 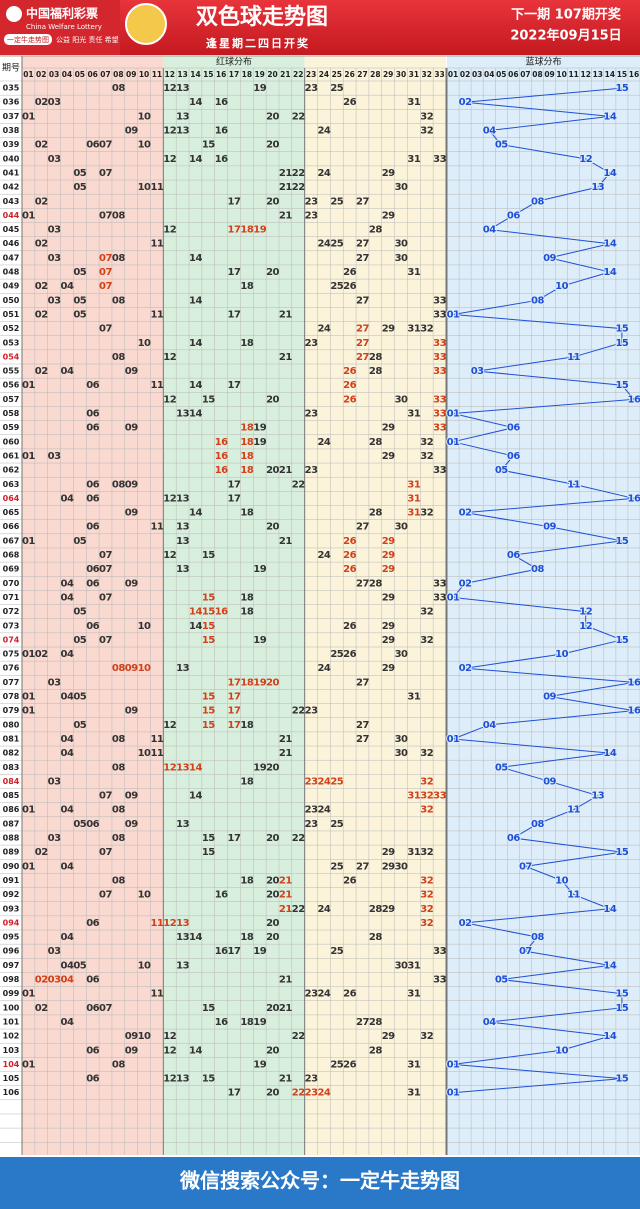 What do you see at coordinates (11, 993) in the screenshot?
I see `issue-number: 099` at bounding box center [11, 993].